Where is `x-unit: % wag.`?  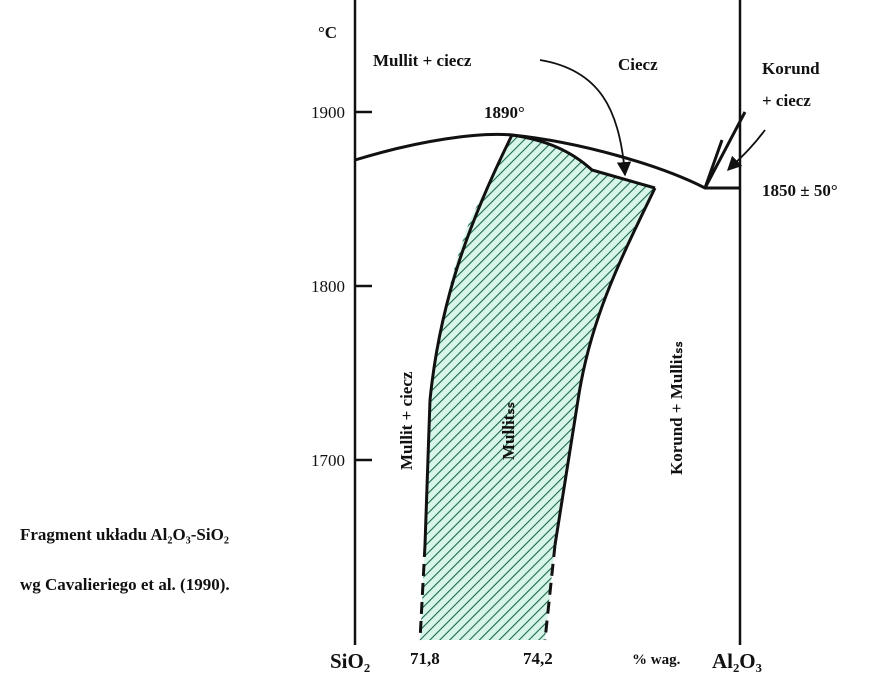
x-unit: % wag. is located at coordinates (656, 660).